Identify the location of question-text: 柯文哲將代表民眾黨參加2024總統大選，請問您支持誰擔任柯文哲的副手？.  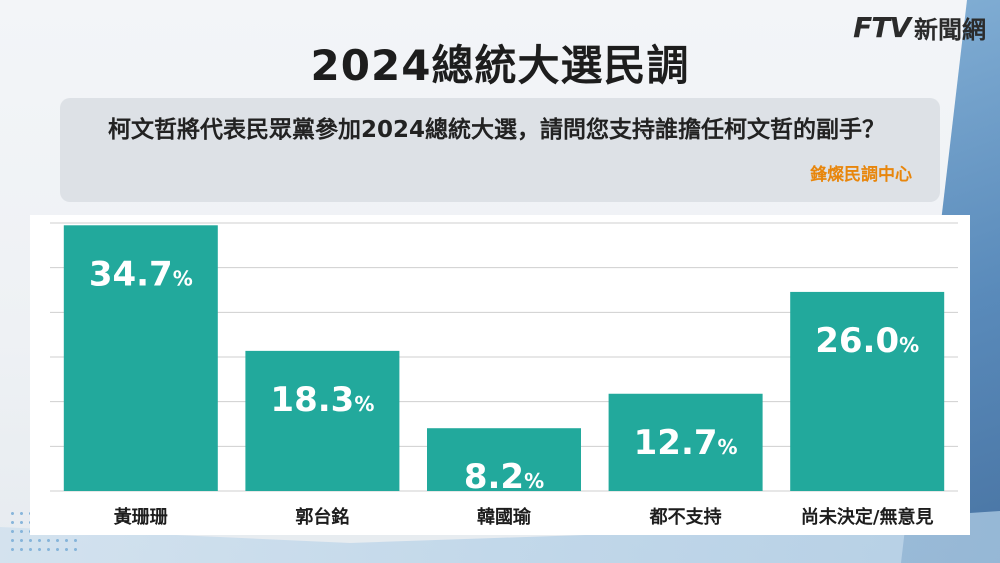
(497, 130).